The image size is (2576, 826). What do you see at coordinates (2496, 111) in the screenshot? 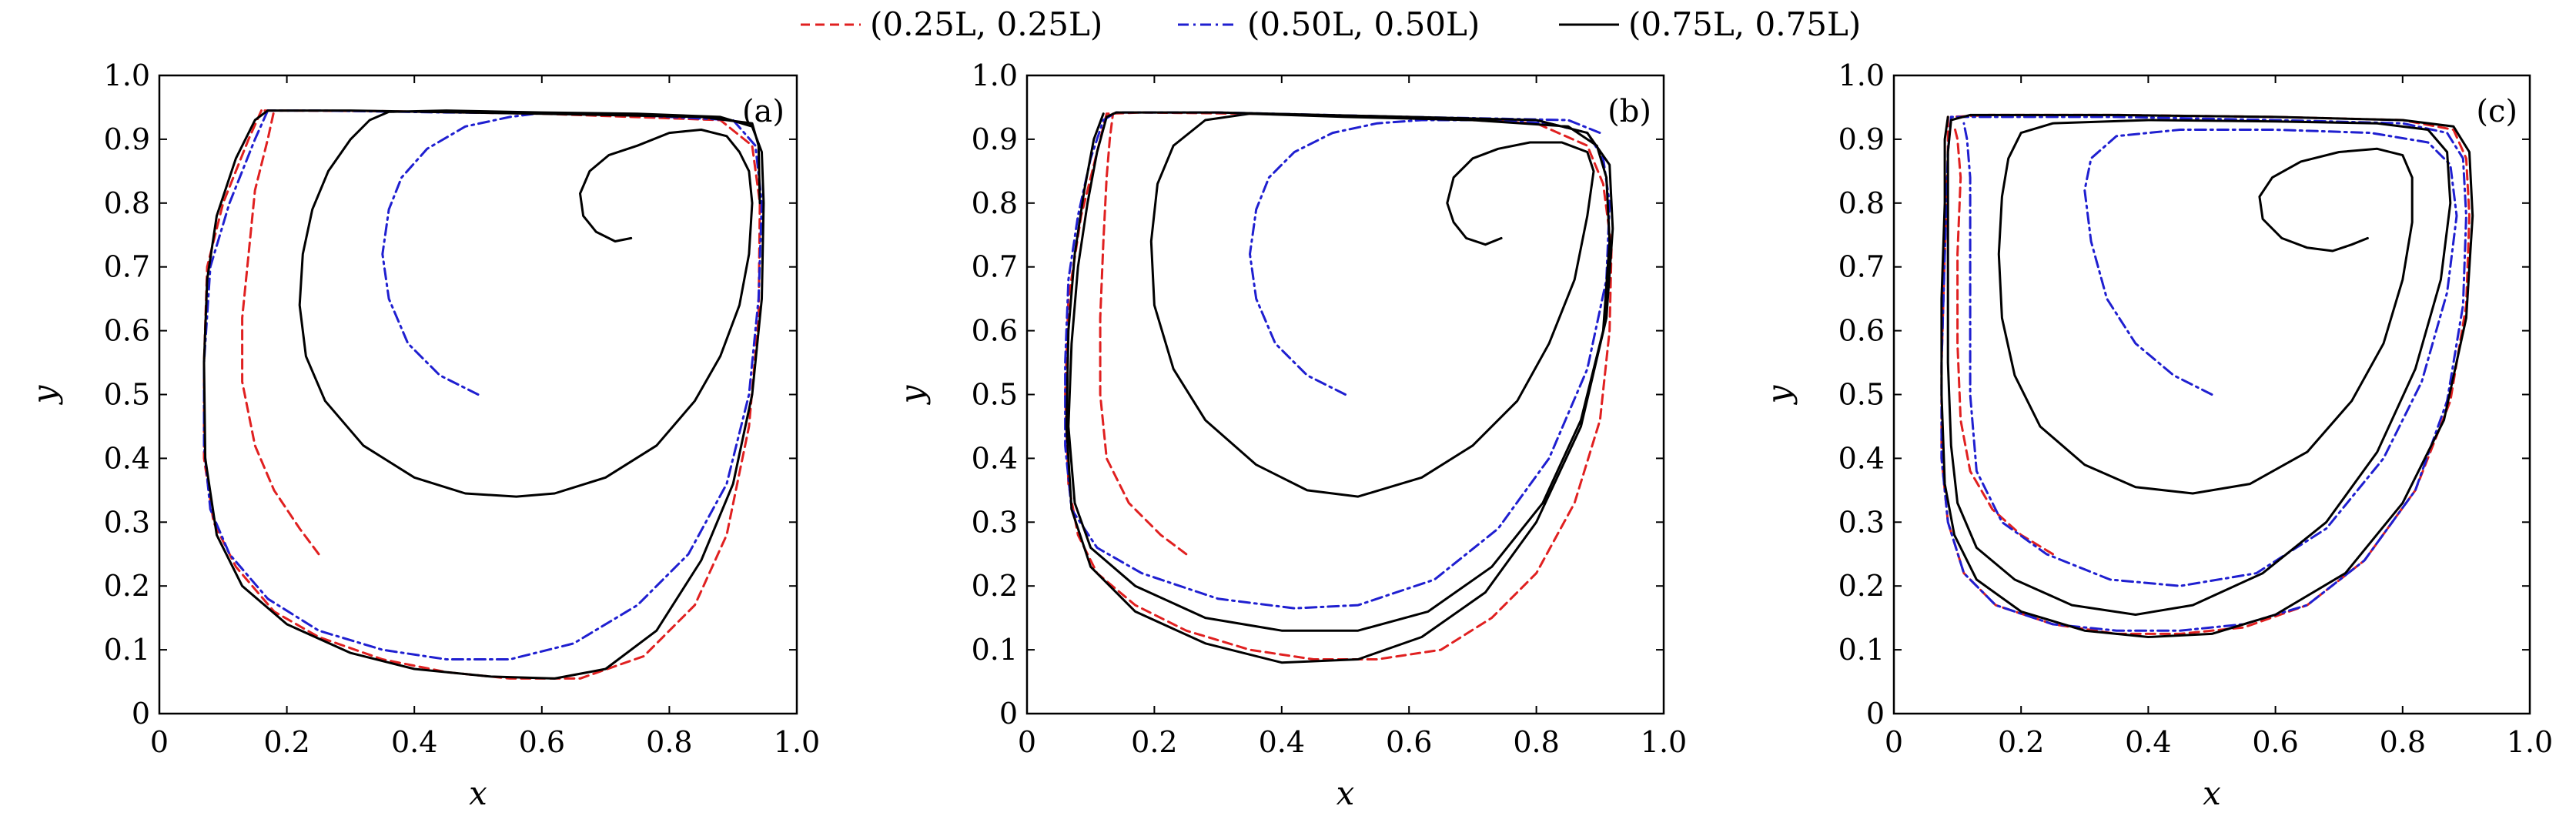
I see `panel-label: (c)` at bounding box center [2496, 111].